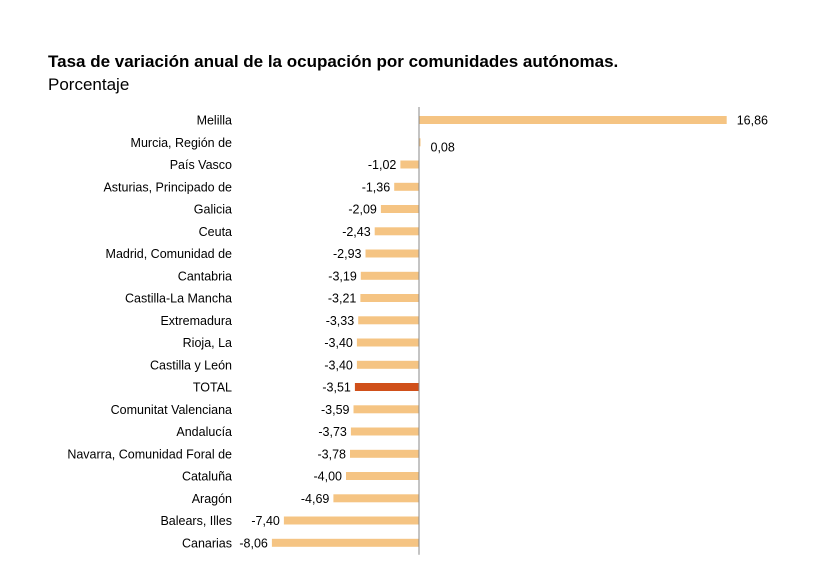 The width and height of the screenshot is (827, 567). What do you see at coordinates (388, 320) in the screenshot?
I see `bar-extremadura` at bounding box center [388, 320].